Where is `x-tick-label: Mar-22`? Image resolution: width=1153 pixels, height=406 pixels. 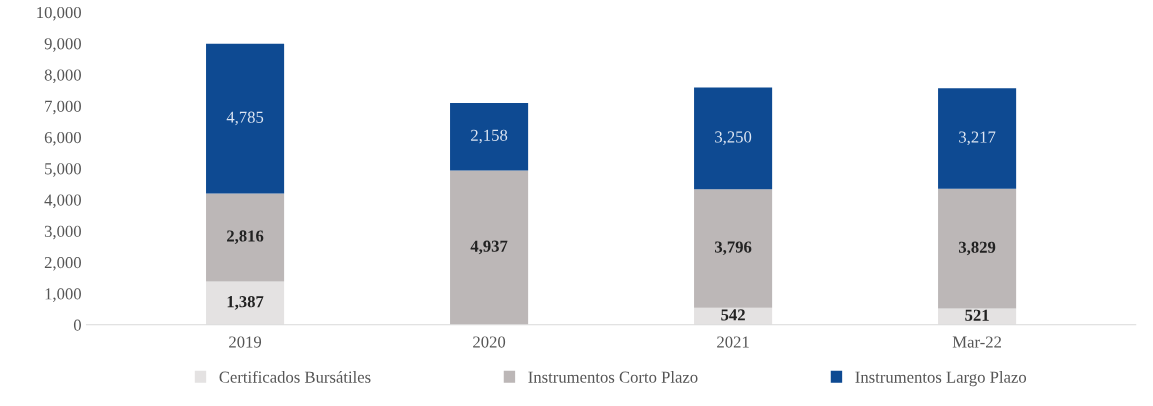
x-tick-label: Mar-22 is located at coordinates (977, 342).